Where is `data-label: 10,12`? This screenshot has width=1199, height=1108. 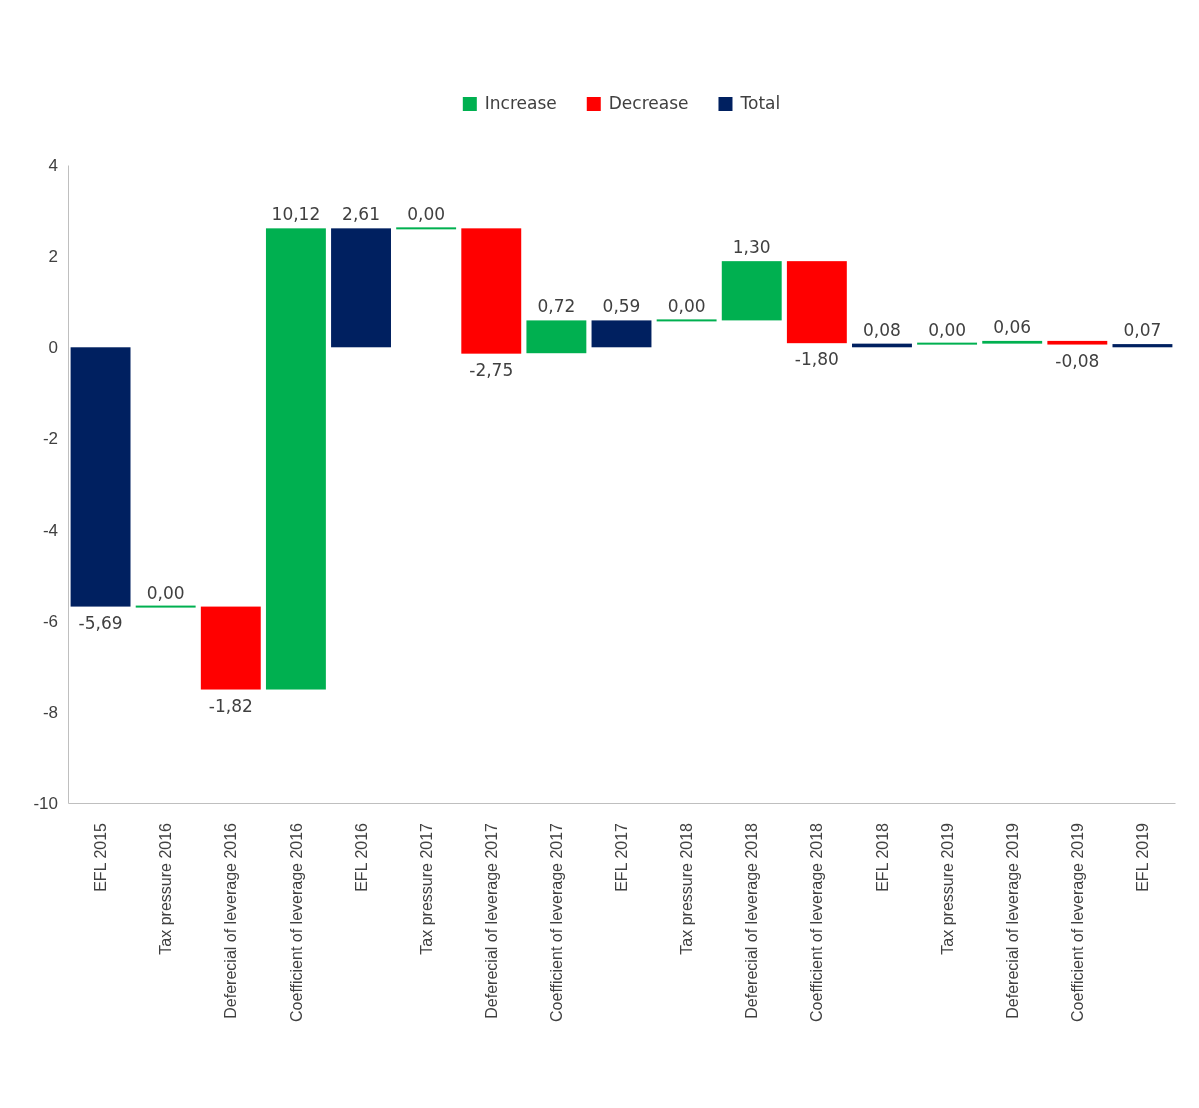 data-label: 10,12 is located at coordinates (296, 214).